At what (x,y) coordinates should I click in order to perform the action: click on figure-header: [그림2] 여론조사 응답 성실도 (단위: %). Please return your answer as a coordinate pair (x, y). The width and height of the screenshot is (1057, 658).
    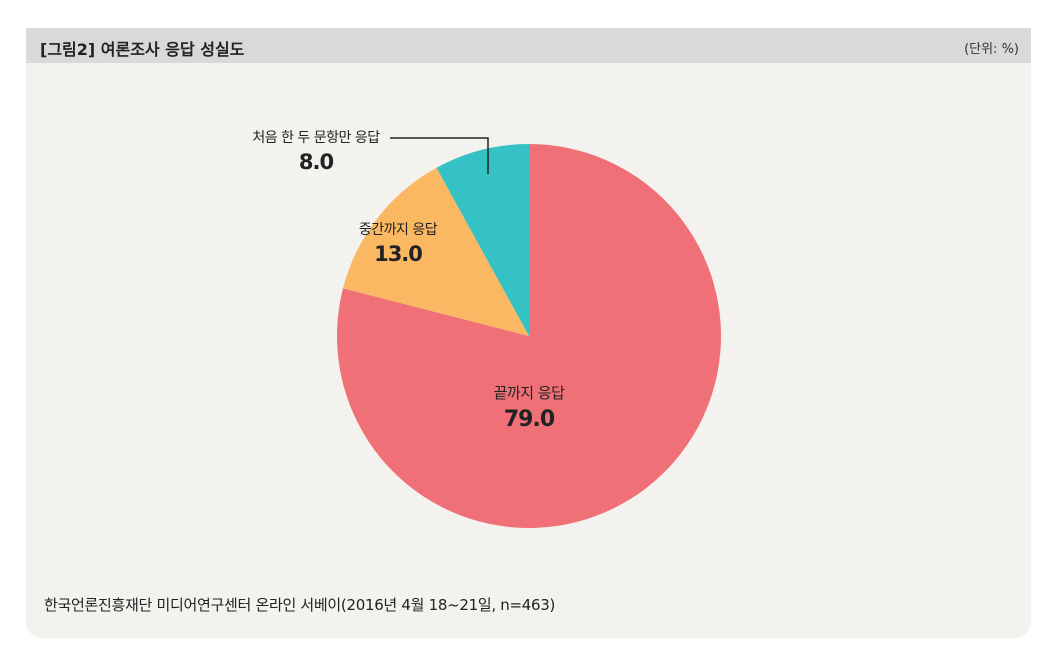
    Looking at the image, I should click on (528, 45).